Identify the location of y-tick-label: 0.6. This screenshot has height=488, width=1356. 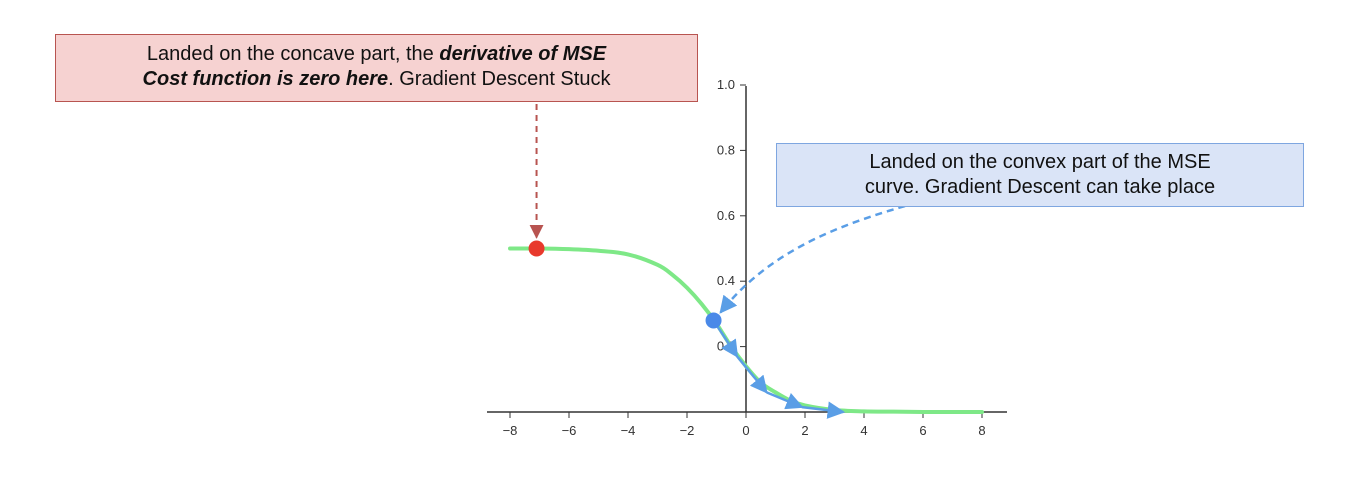
(726, 215).